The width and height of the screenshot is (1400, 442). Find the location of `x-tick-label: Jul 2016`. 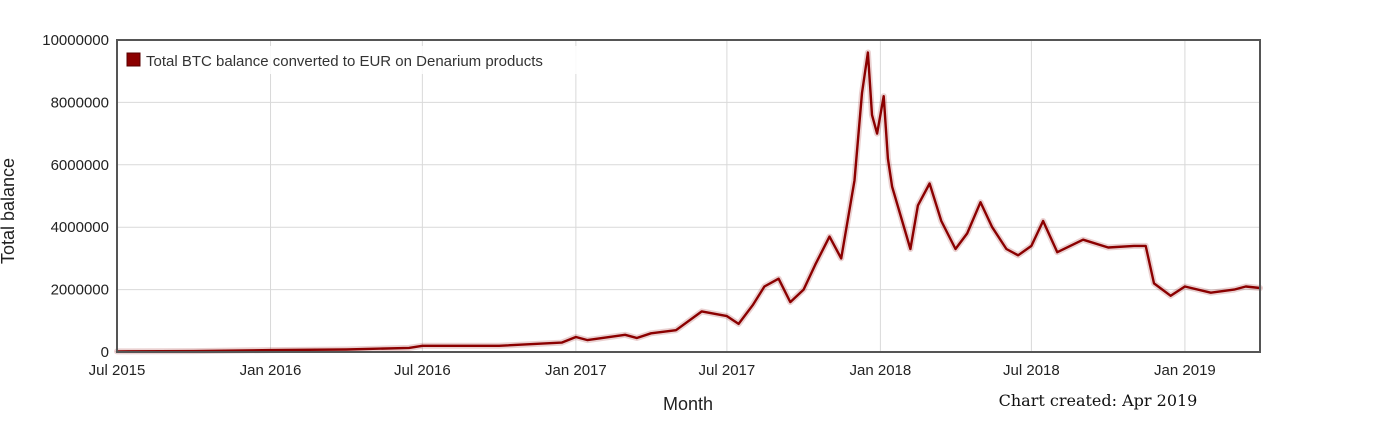

x-tick-label: Jul 2016 is located at coordinates (422, 370).